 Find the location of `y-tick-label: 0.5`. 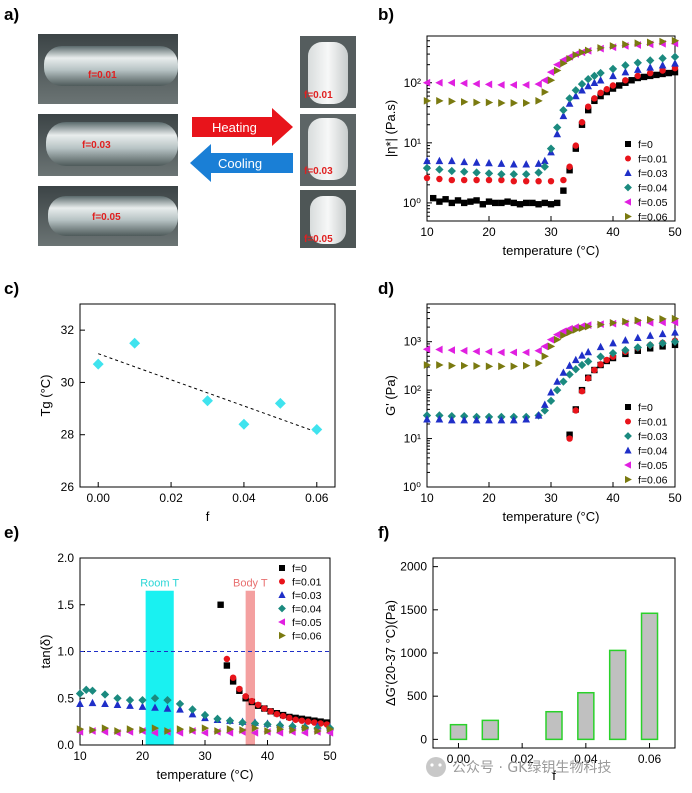

y-tick-label: 0.5 is located at coordinates (65, 698).